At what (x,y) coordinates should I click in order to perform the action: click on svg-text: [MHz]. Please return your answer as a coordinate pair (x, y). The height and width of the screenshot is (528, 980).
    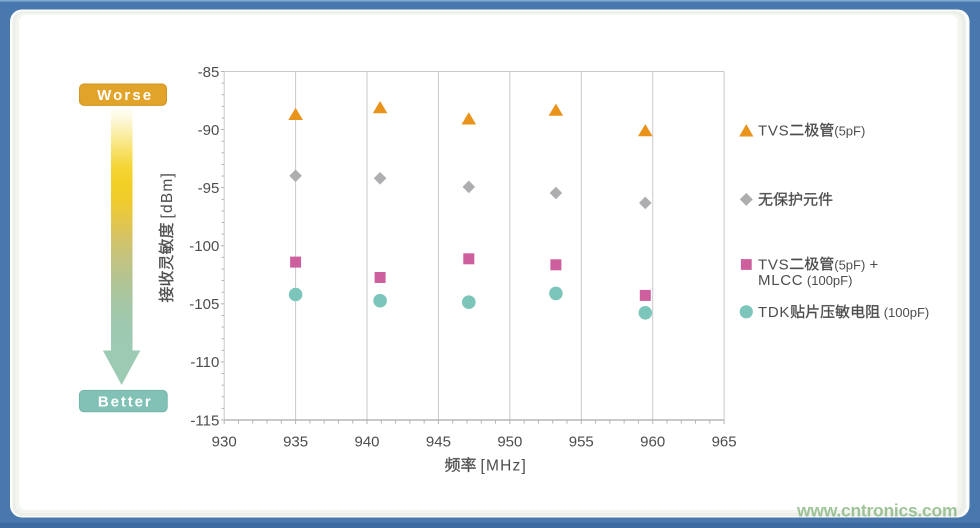
    Looking at the image, I should click on (504, 466).